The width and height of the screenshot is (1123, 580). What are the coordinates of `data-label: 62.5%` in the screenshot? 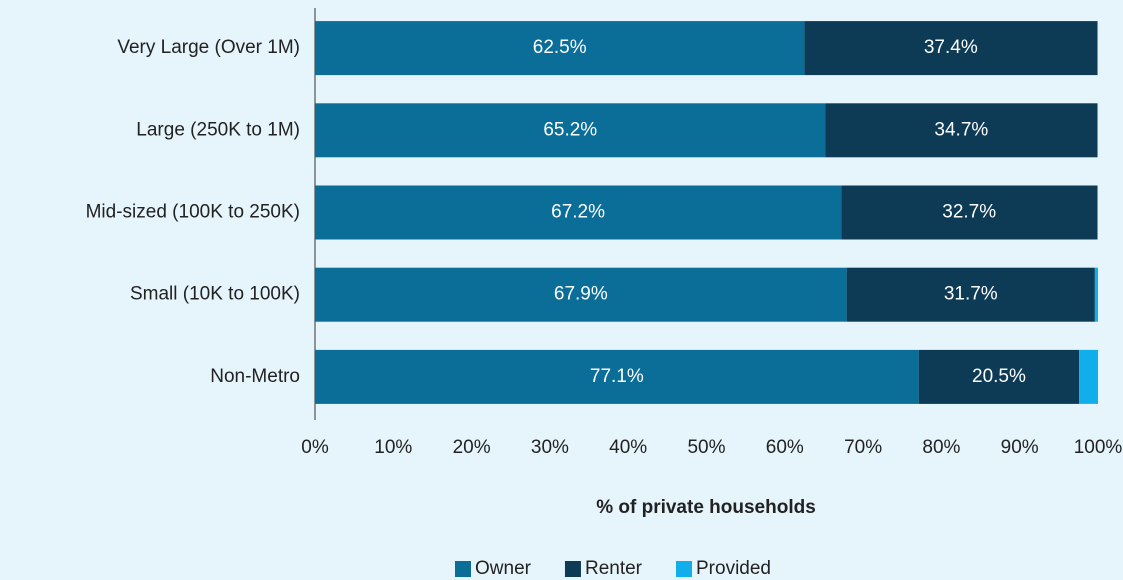 It's located at (560, 47).